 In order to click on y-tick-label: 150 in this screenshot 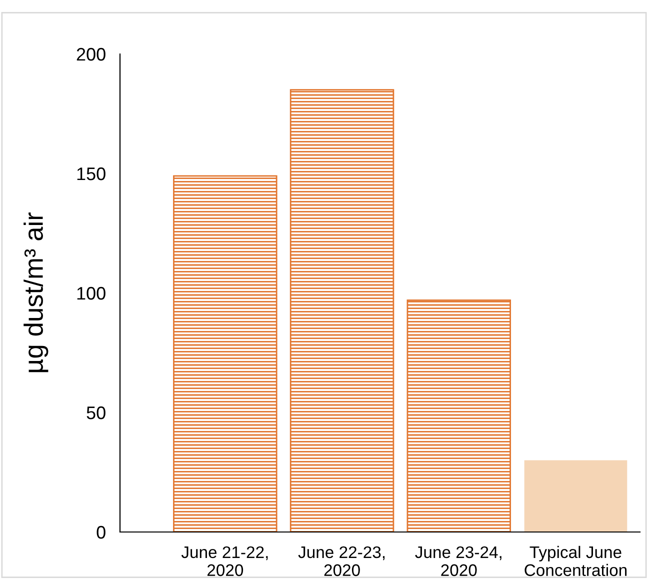, I will do `click(91, 173)`.